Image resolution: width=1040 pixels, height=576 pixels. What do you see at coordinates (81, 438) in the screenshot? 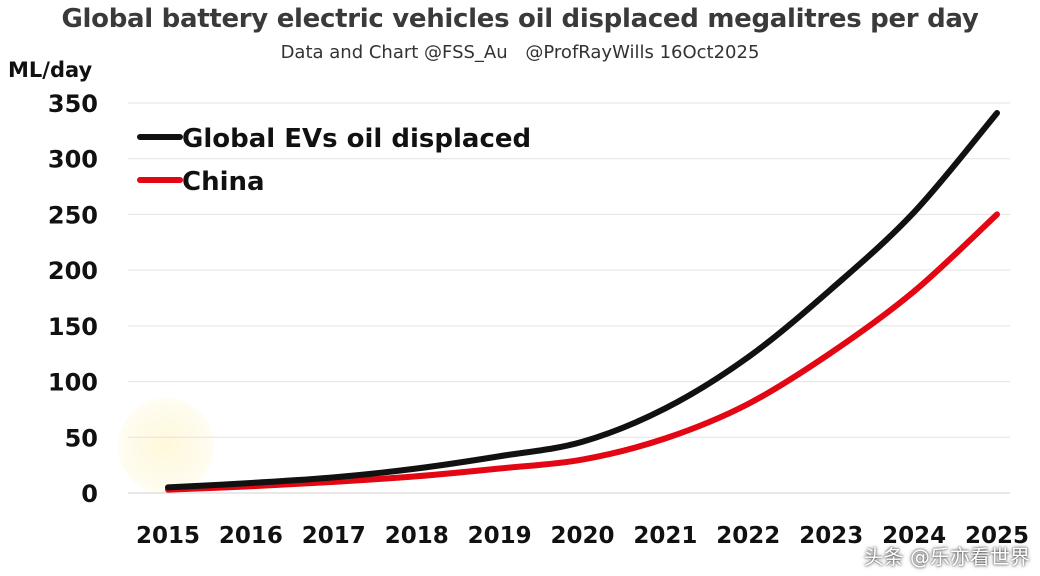
I see `y-tick-label: 50` at bounding box center [81, 438].